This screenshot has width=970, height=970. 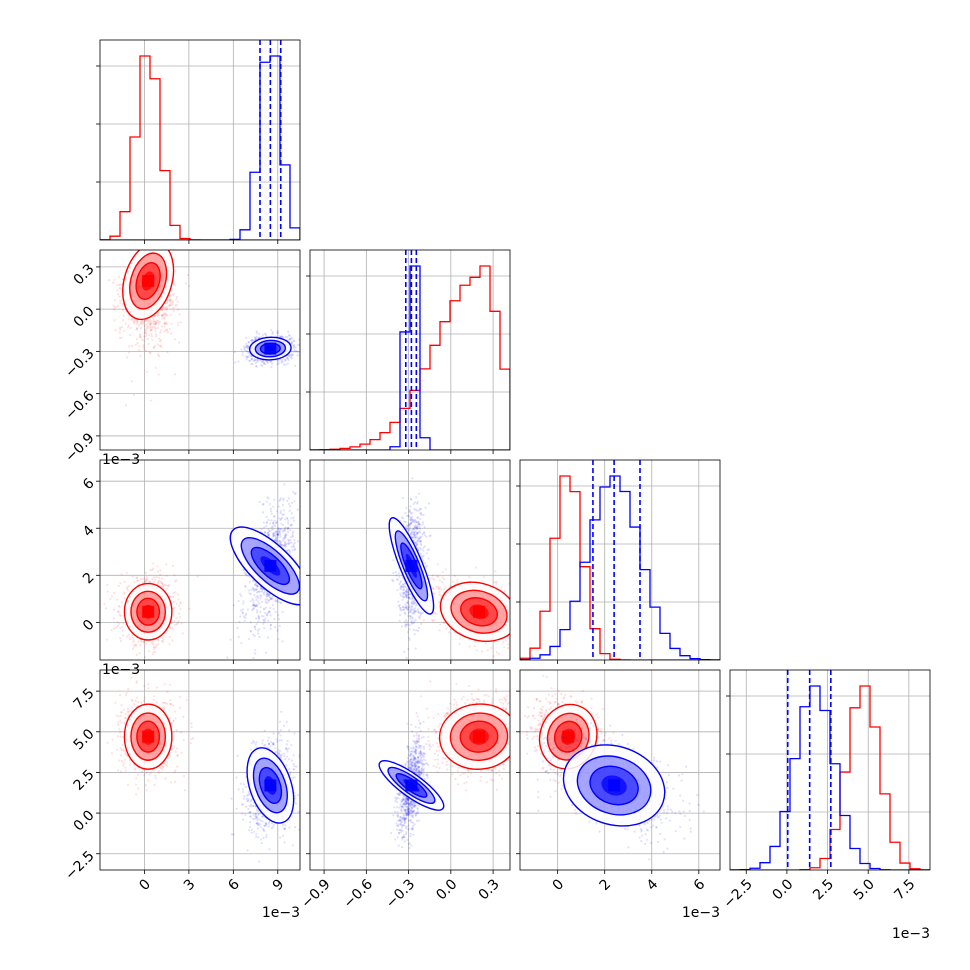 I want to click on x-tick-label: 5.0, so click(x=864, y=889).